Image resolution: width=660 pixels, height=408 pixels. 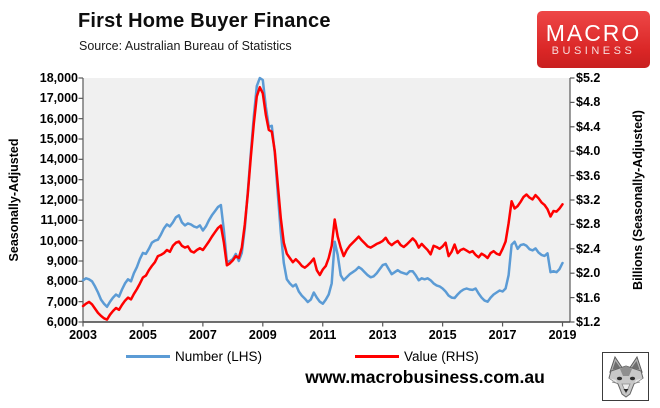 I want to click on y-axis-left-tick-label: 7,000, so click(x=62, y=301).